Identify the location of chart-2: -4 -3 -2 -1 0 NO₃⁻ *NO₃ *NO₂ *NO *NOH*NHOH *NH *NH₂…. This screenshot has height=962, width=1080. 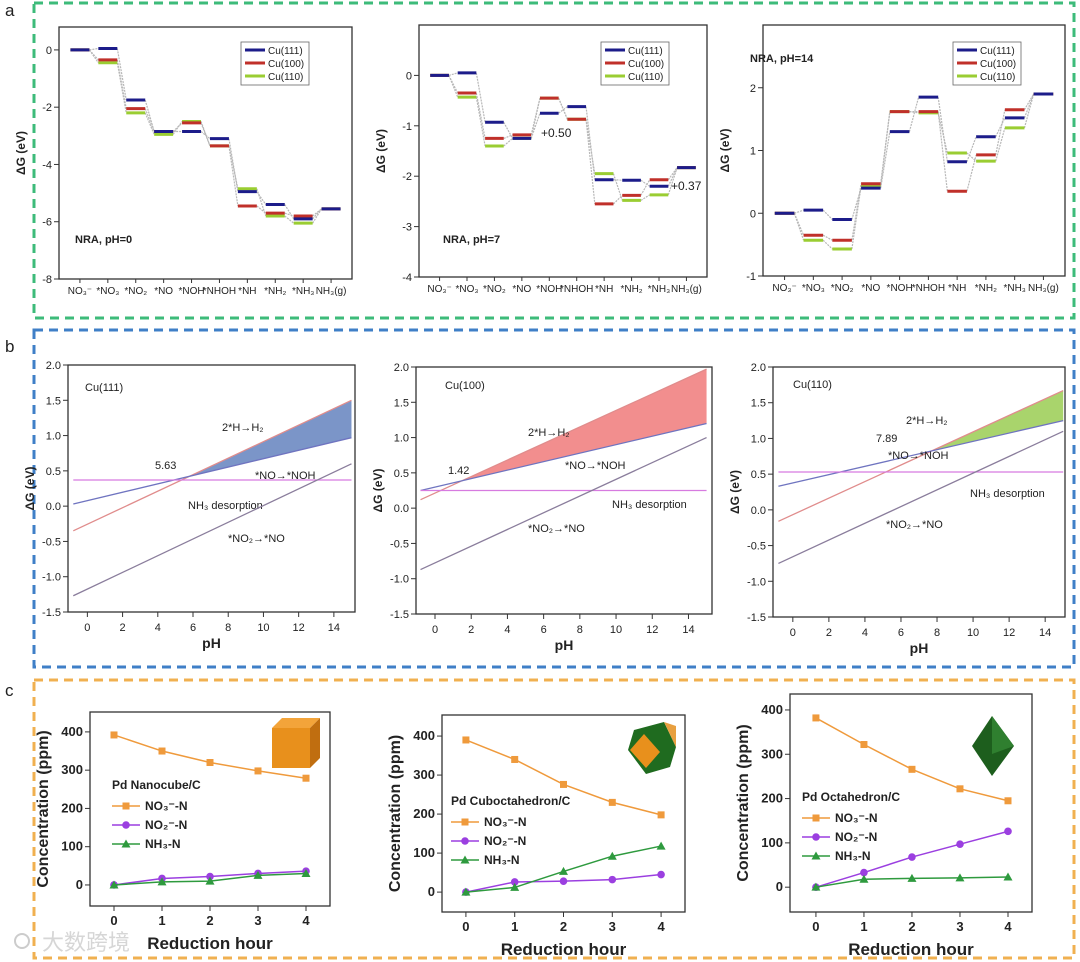
(541, 159).